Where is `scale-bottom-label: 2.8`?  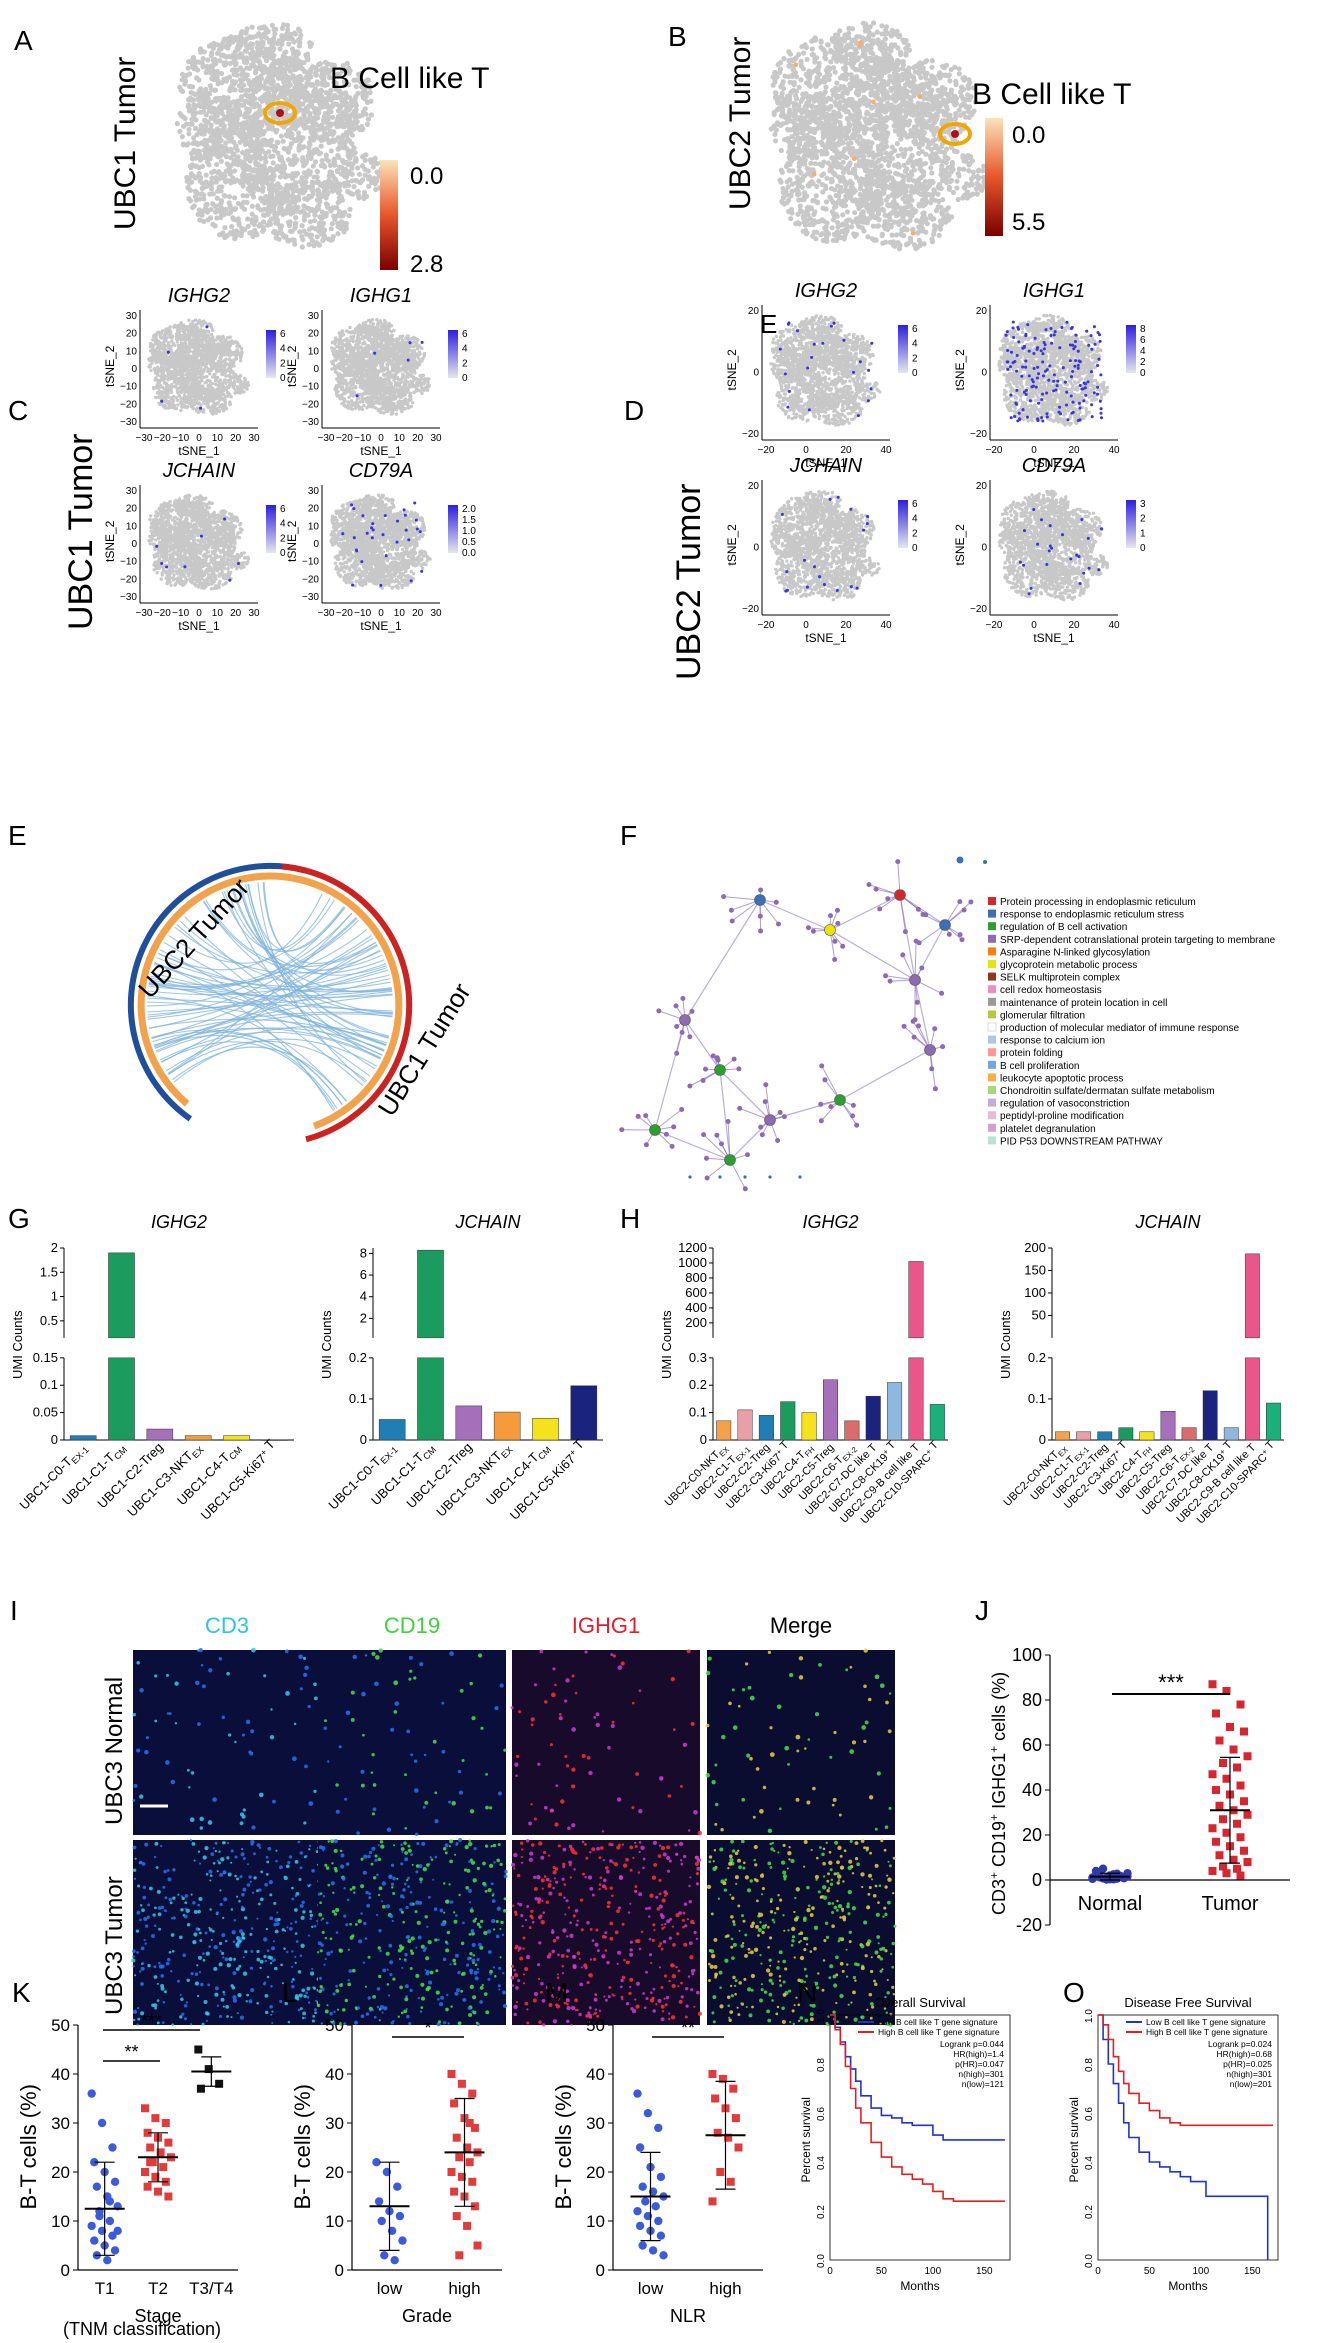
scale-bottom-label: 2.8 is located at coordinates (426, 264).